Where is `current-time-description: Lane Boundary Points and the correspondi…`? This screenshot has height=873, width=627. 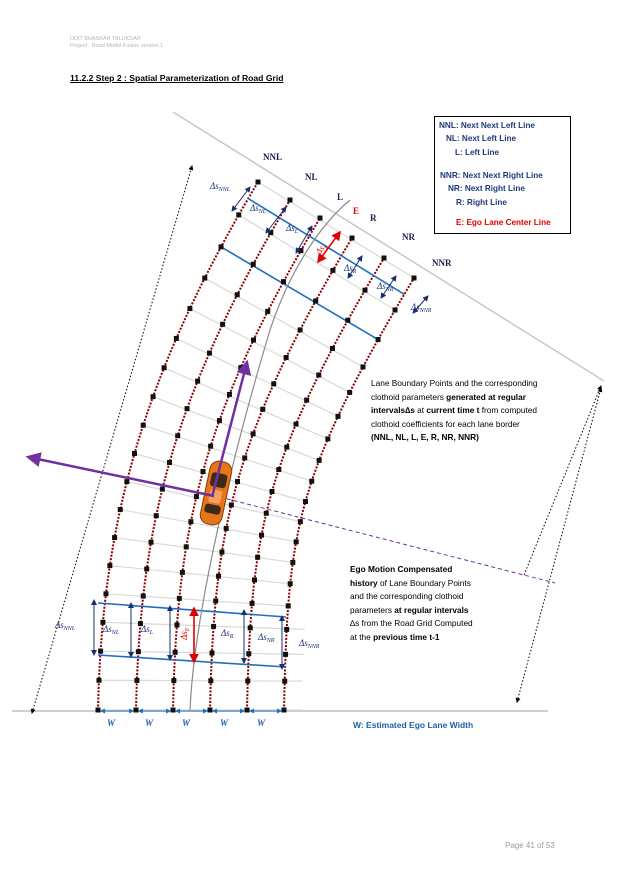 current-time-description: Lane Boundary Points and the correspondi… is located at coordinates (491, 411).